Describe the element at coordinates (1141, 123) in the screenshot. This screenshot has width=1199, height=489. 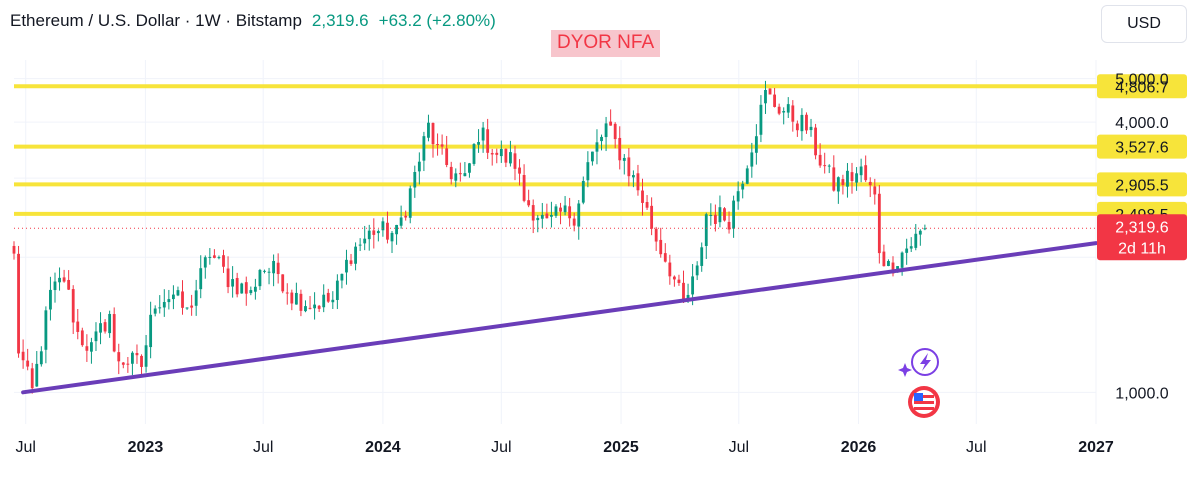
I see `price-tick-label: 4,000.0` at that location.